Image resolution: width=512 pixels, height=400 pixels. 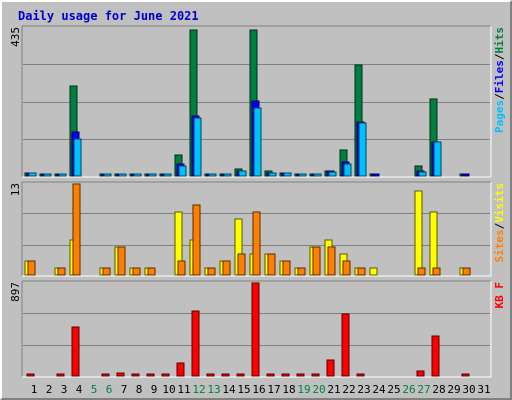 I want to click on x-tick-label: 17, so click(x=273, y=389).